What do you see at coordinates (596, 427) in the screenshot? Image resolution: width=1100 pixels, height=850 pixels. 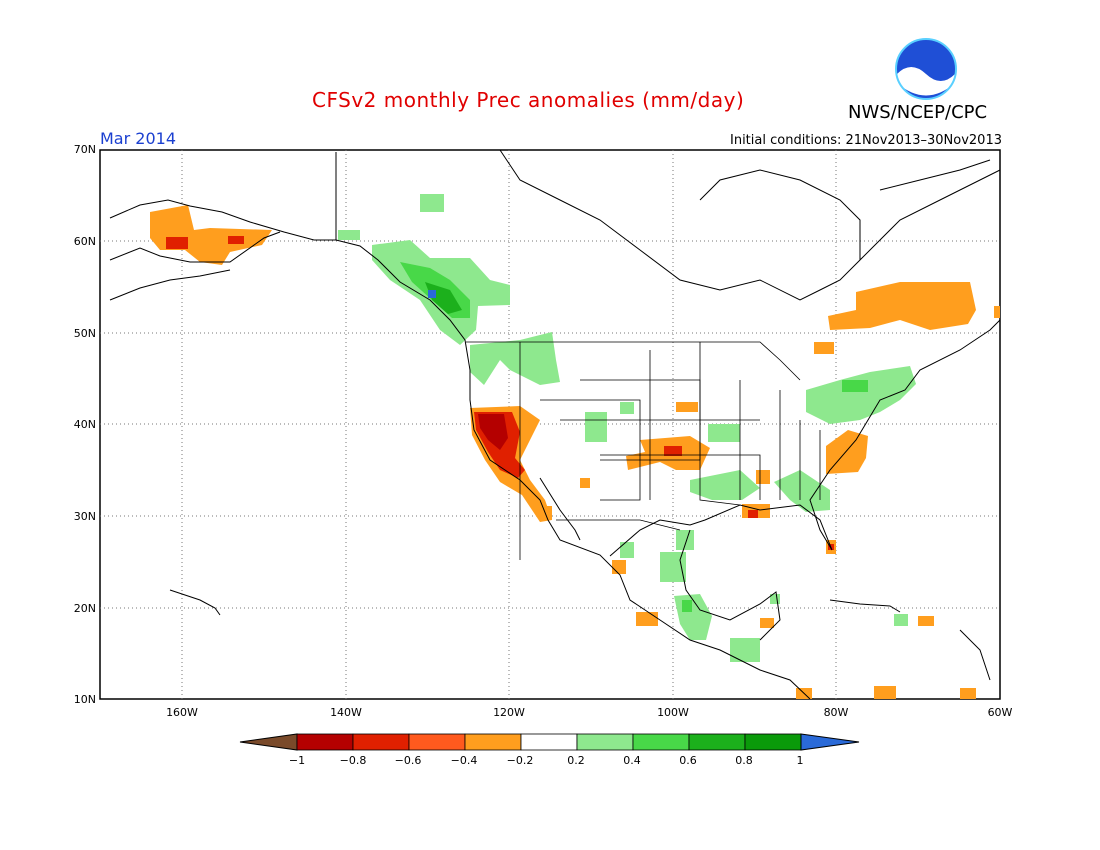 I see `utah-wet` at bounding box center [596, 427].